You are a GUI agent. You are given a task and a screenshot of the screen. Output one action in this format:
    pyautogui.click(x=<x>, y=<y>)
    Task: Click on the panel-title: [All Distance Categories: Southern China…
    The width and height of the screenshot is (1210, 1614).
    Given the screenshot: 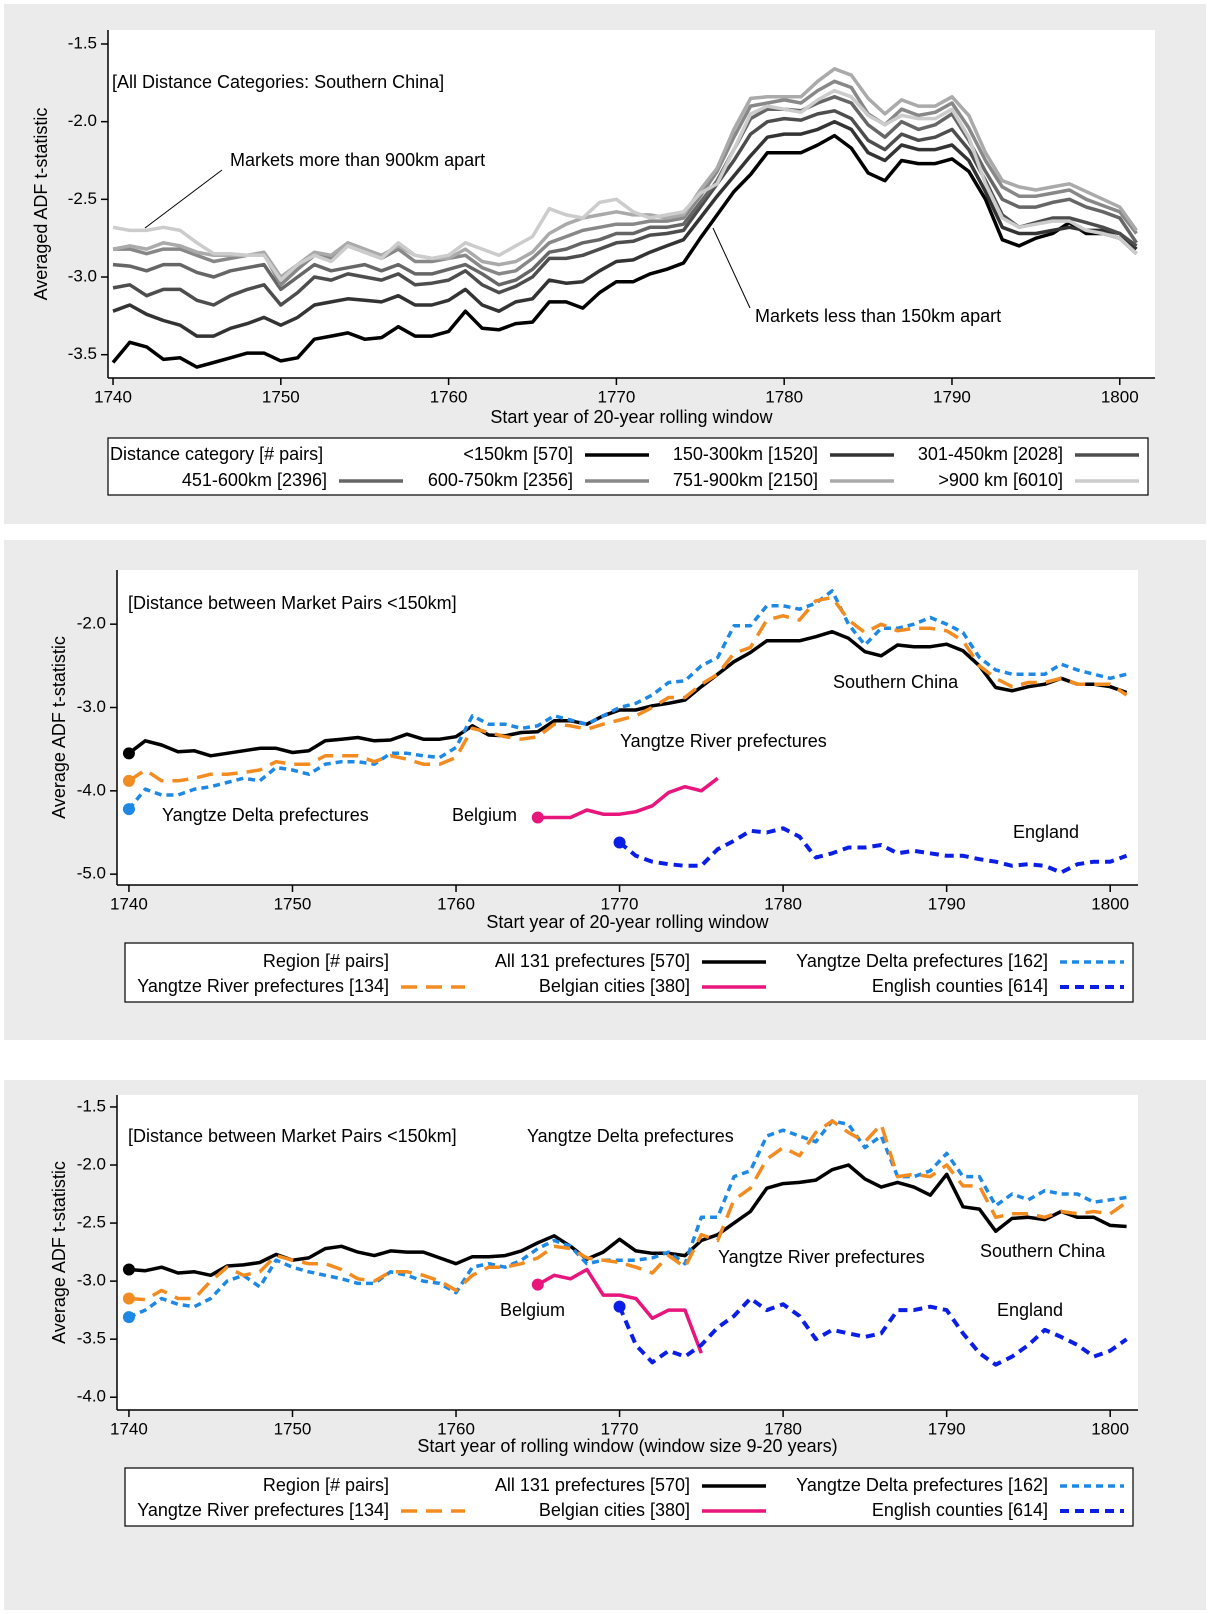 What is the action you would take?
    pyautogui.click(x=278, y=82)
    